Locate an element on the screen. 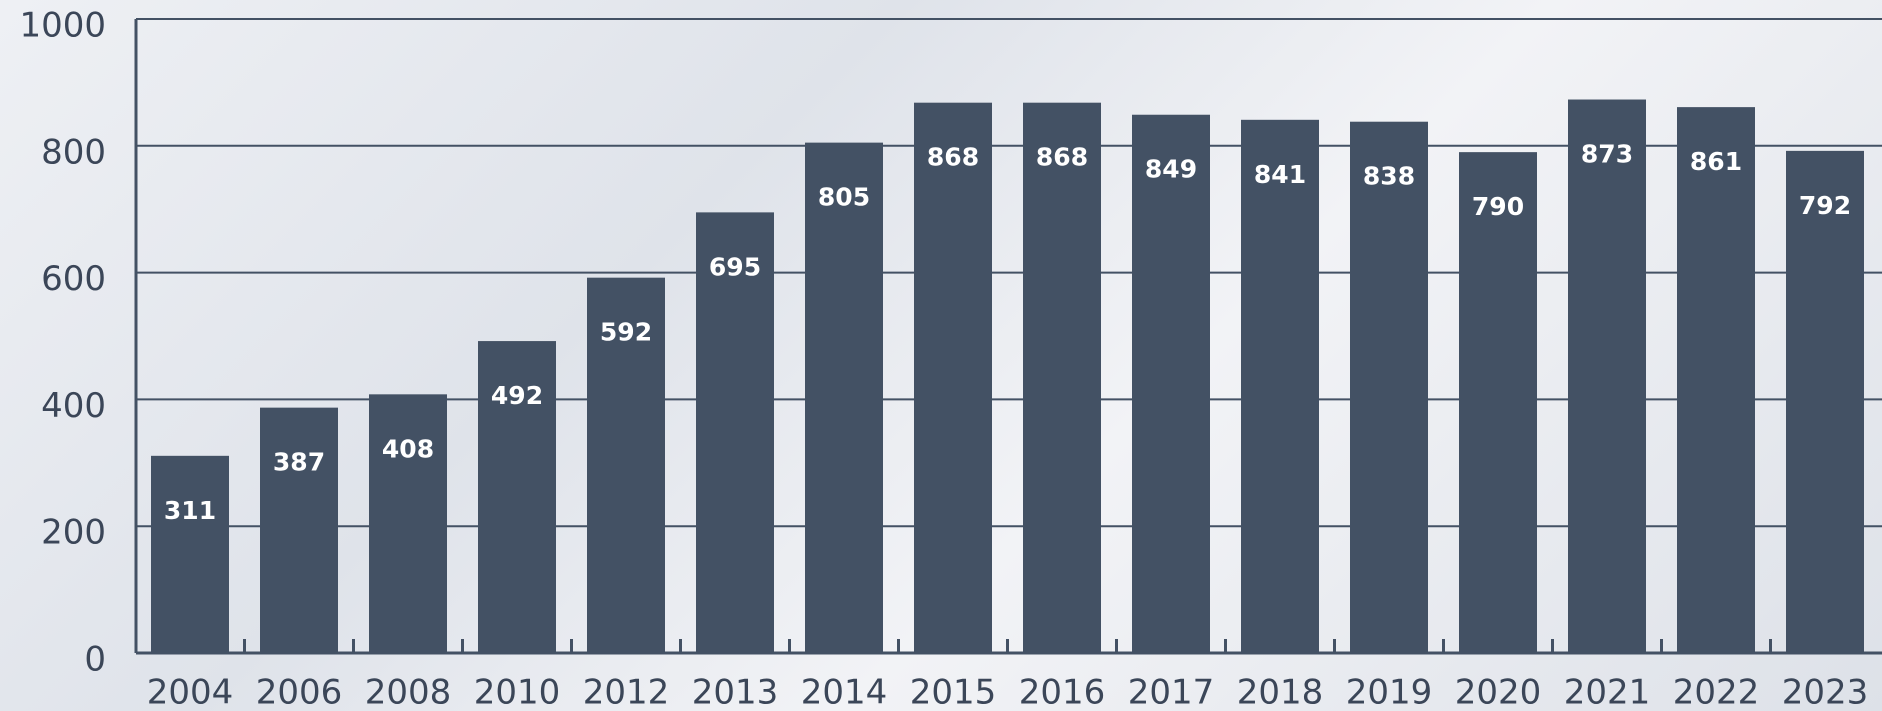 The width and height of the screenshot is (1882, 711). y-tick-label: 800 is located at coordinates (73, 152).